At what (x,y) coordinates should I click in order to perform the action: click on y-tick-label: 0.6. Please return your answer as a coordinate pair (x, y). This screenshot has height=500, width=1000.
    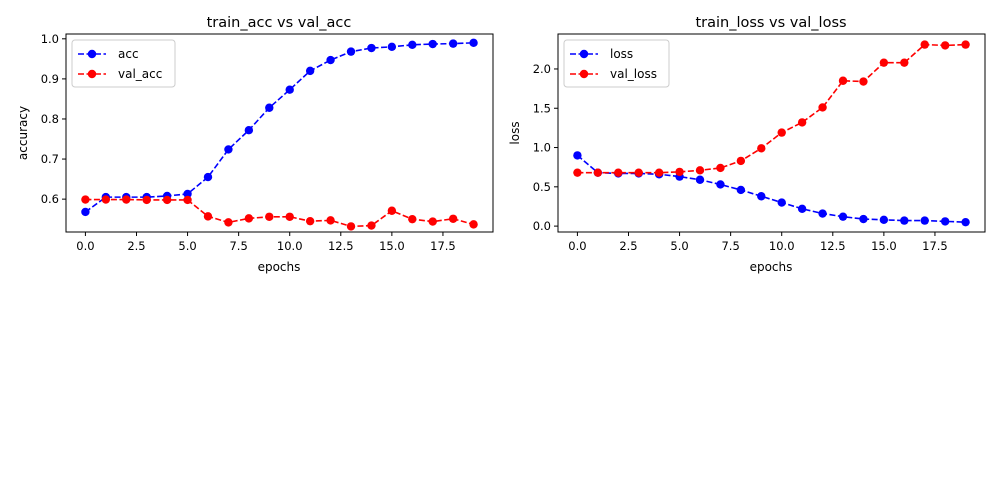
    Looking at the image, I should click on (50, 199).